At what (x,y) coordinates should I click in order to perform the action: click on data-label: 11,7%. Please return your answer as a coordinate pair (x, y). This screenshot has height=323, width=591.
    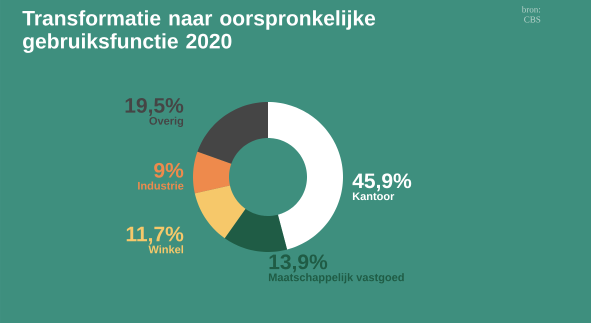
    Looking at the image, I should click on (155, 235).